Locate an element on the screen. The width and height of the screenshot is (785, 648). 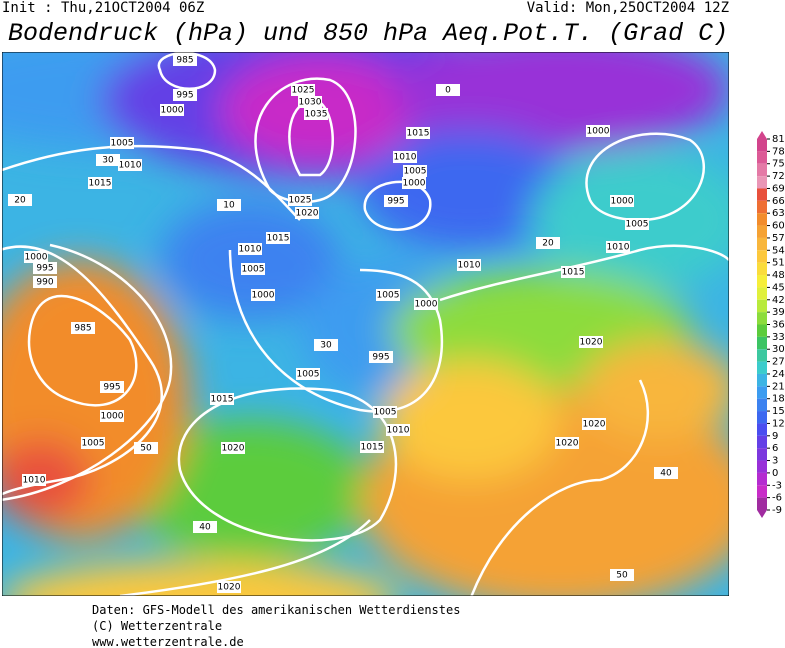
temperature-label: 30 is located at coordinates (108, 161).